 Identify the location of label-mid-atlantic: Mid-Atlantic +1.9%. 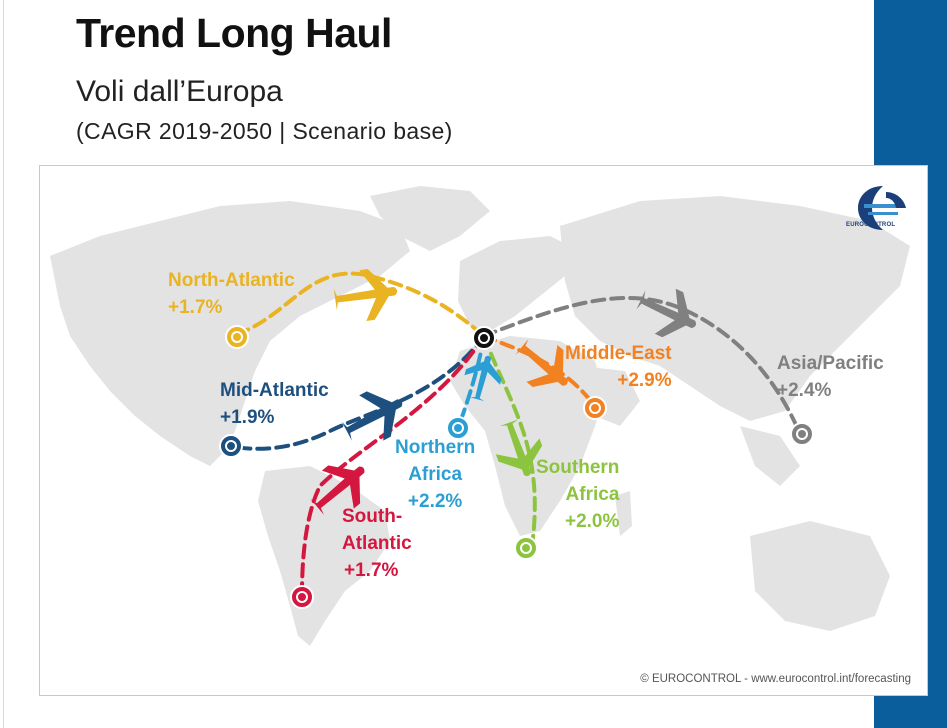
(274, 404).